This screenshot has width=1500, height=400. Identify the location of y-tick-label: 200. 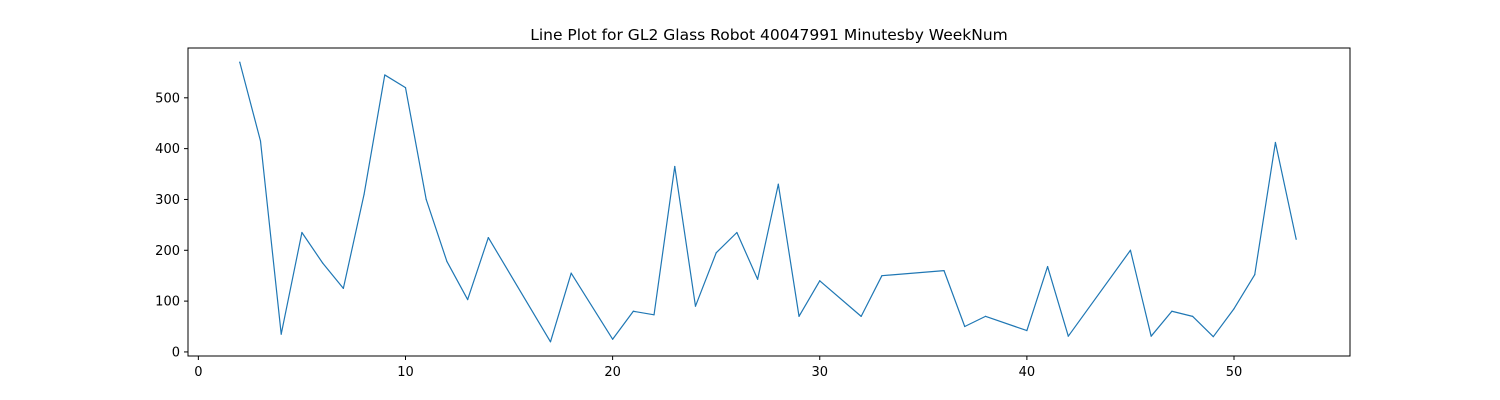
(167, 251).